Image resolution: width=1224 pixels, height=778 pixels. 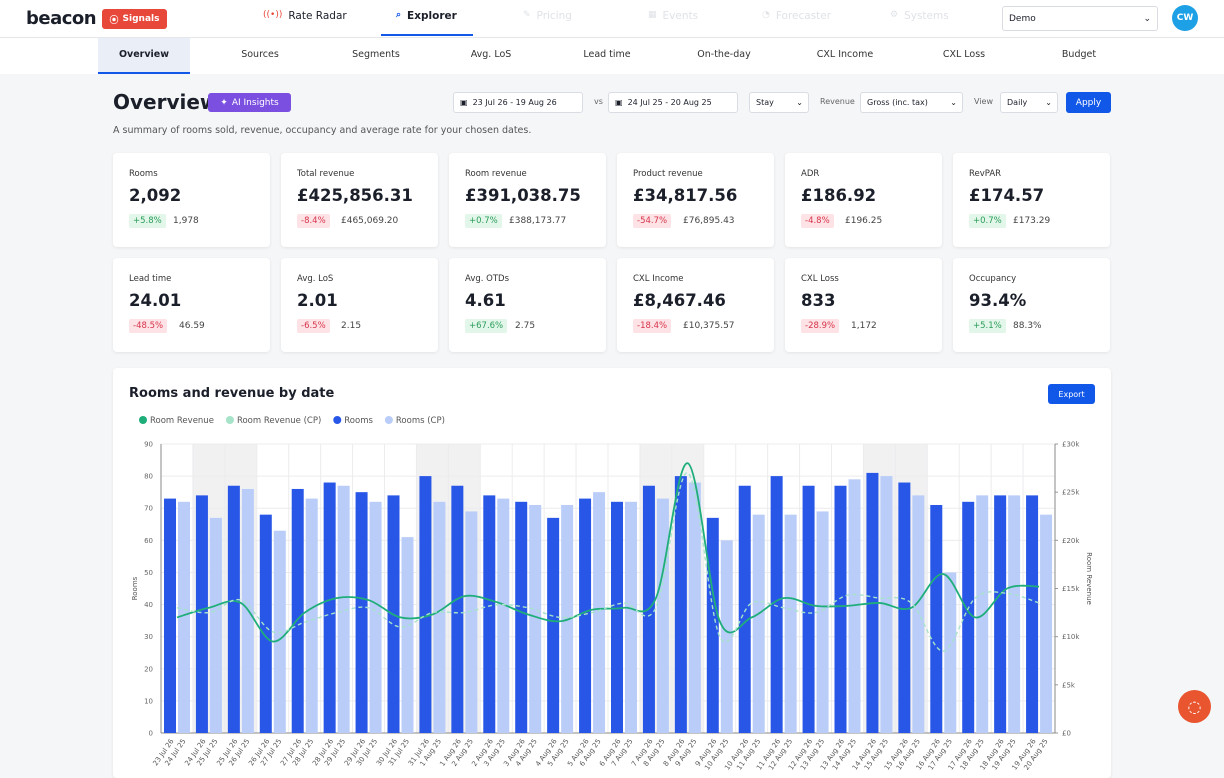 What do you see at coordinates (182, 421) in the screenshot?
I see `legend-label: Room Revenue` at bounding box center [182, 421].